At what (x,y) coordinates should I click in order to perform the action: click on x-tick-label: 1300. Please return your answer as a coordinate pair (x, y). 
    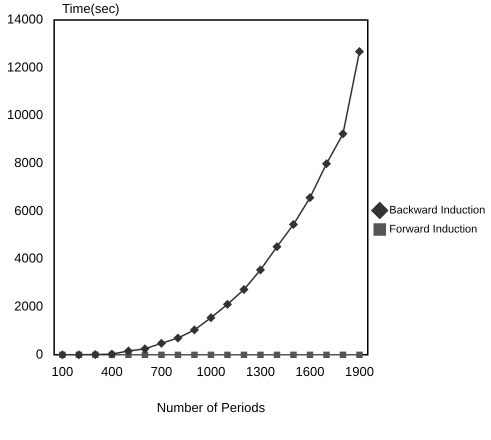
    Looking at the image, I should click on (260, 372).